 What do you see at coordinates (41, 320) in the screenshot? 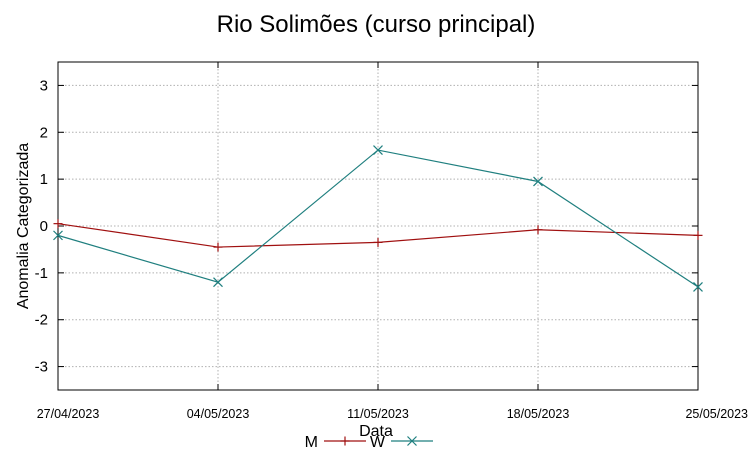
I see `y-tick-label: -2` at bounding box center [41, 320].